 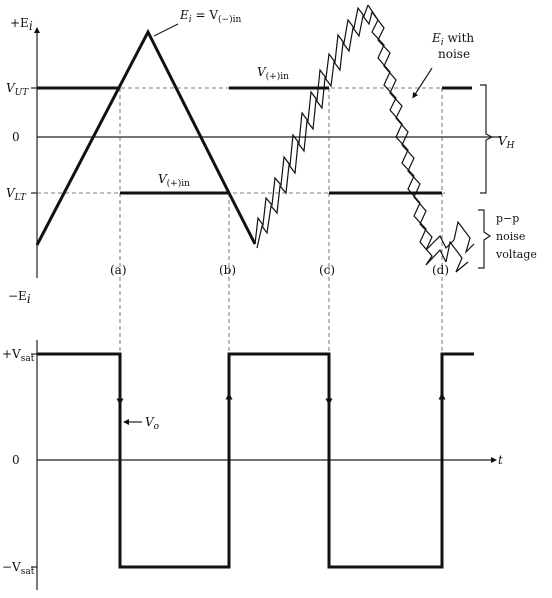 What do you see at coordinates (17, 89) in the screenshot?
I see `vut-label: VUT` at bounding box center [17, 89].